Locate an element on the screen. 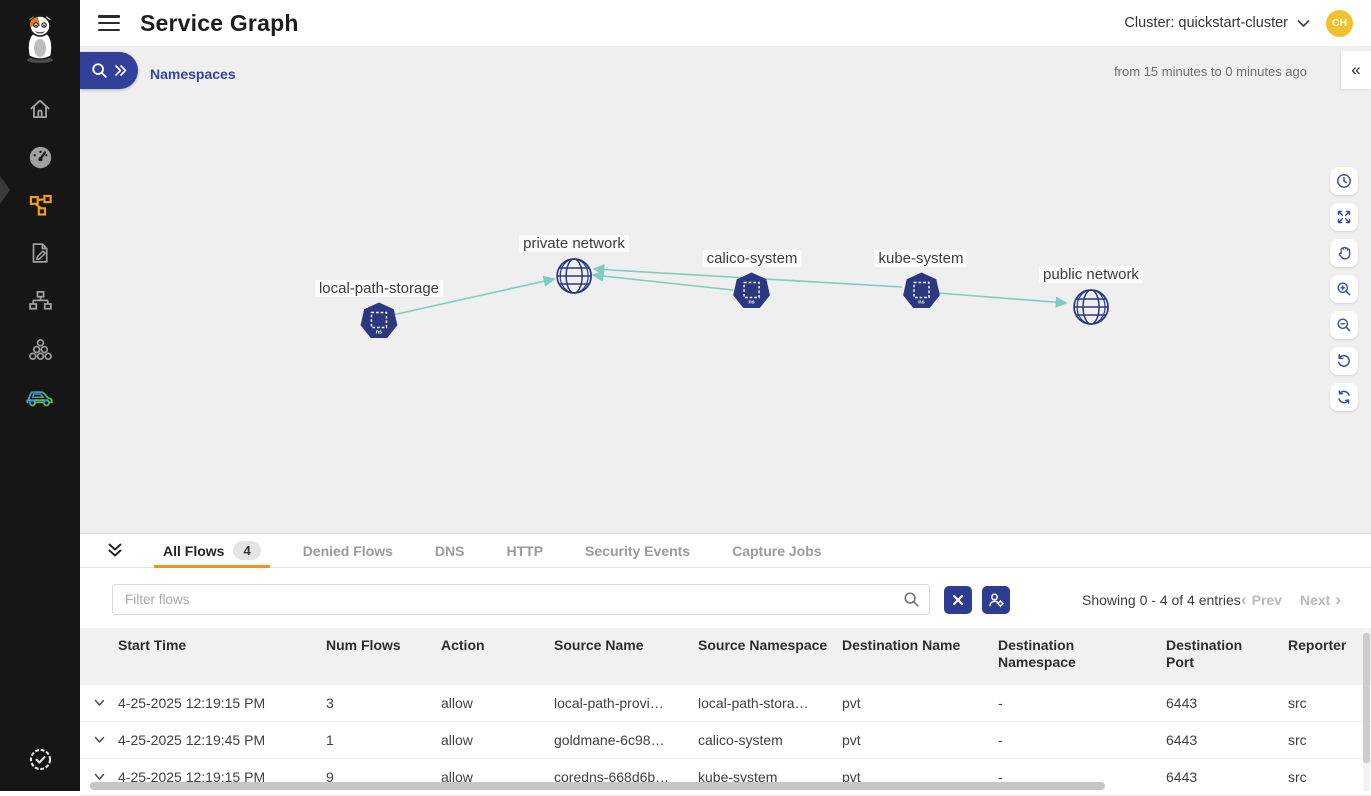 Image resolution: width=1371 pixels, height=796 pixels. cluster-selector-label: Cluster: quickstart-cluster is located at coordinates (1206, 23).